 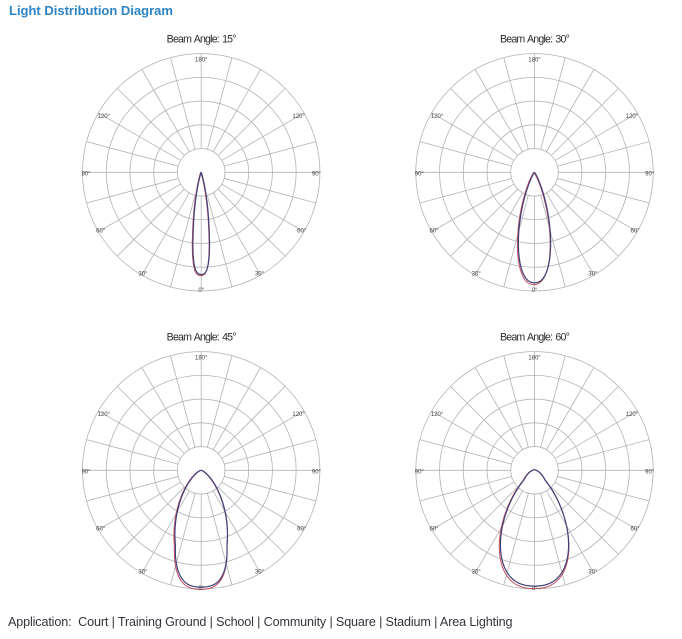 I want to click on svg-text: Beam Angle: 30°, so click(x=535, y=40).